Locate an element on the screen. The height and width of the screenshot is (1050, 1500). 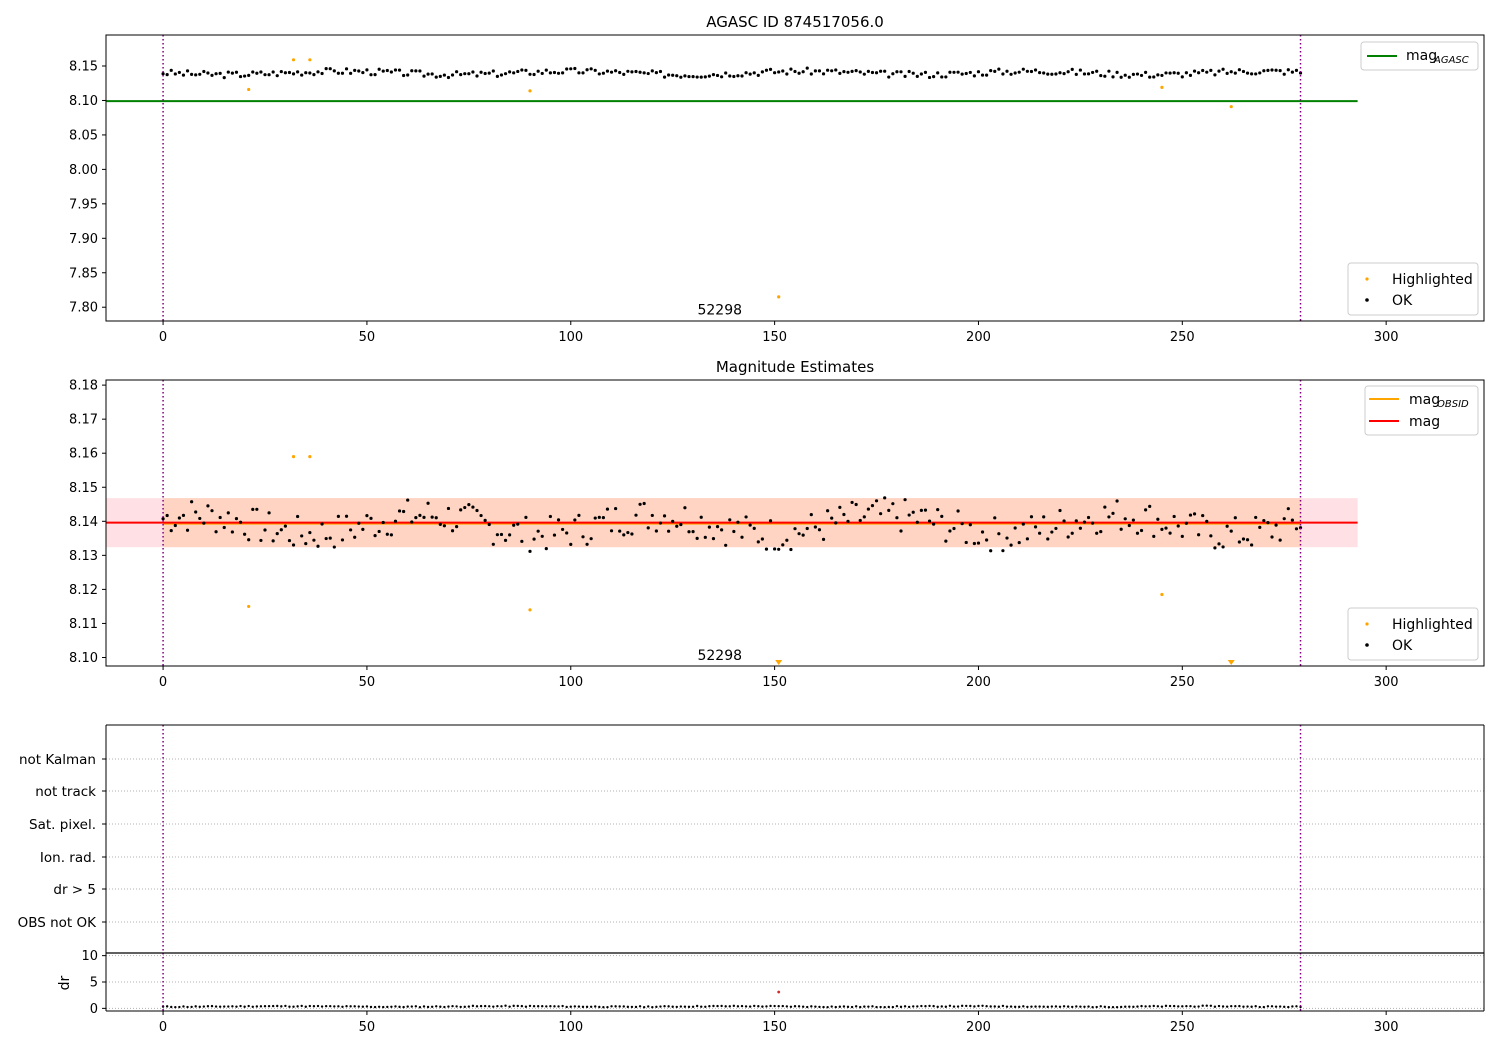
dr-axis-label: dr is located at coordinates (65, 982).